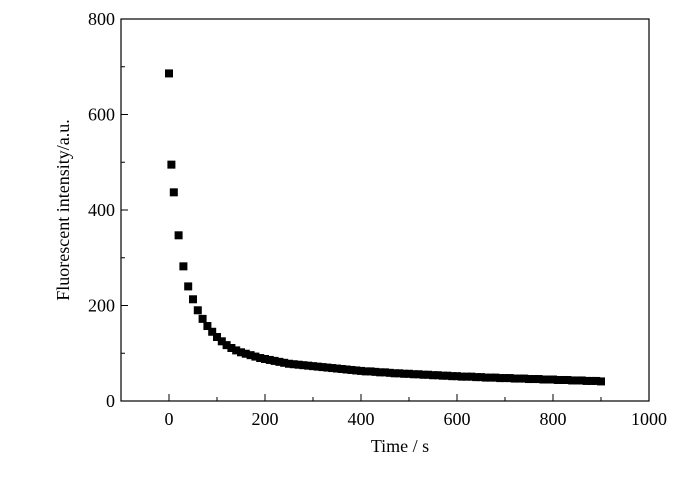 The image size is (700, 481). Describe the element at coordinates (361, 419) in the screenshot. I see `x-tick-label: 400` at that location.